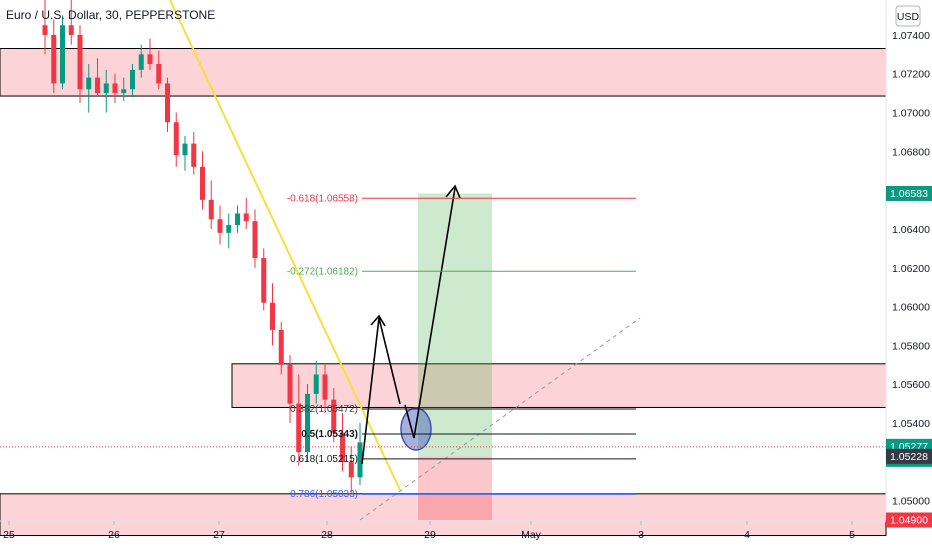 This screenshot has height=550, width=932. Describe the element at coordinates (9, 535) in the screenshot. I see `time-tick-label: 25` at that location.